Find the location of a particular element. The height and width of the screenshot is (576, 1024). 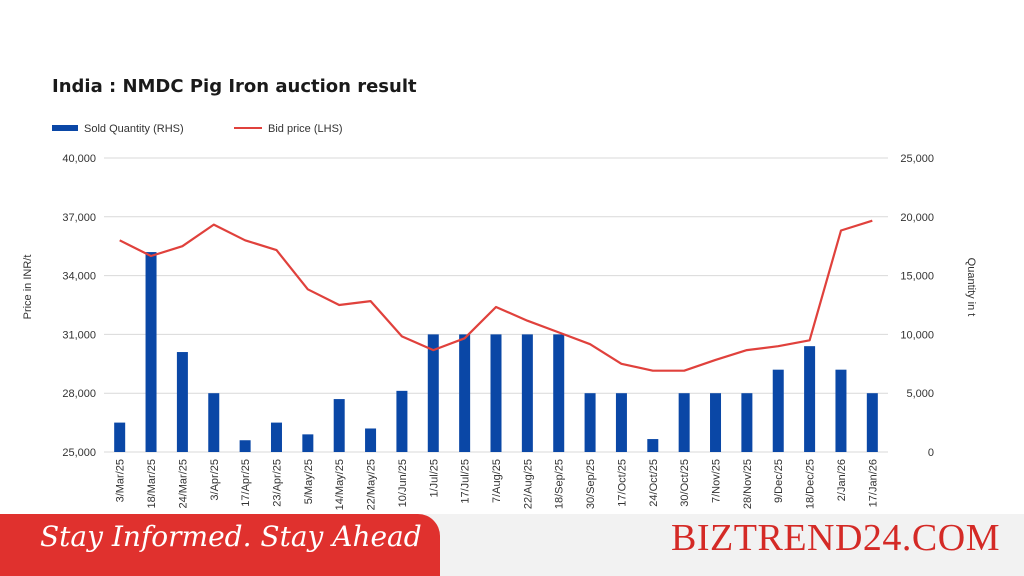

legend-label-quantity: Sold Quantity (RHS) is located at coordinates (134, 129).